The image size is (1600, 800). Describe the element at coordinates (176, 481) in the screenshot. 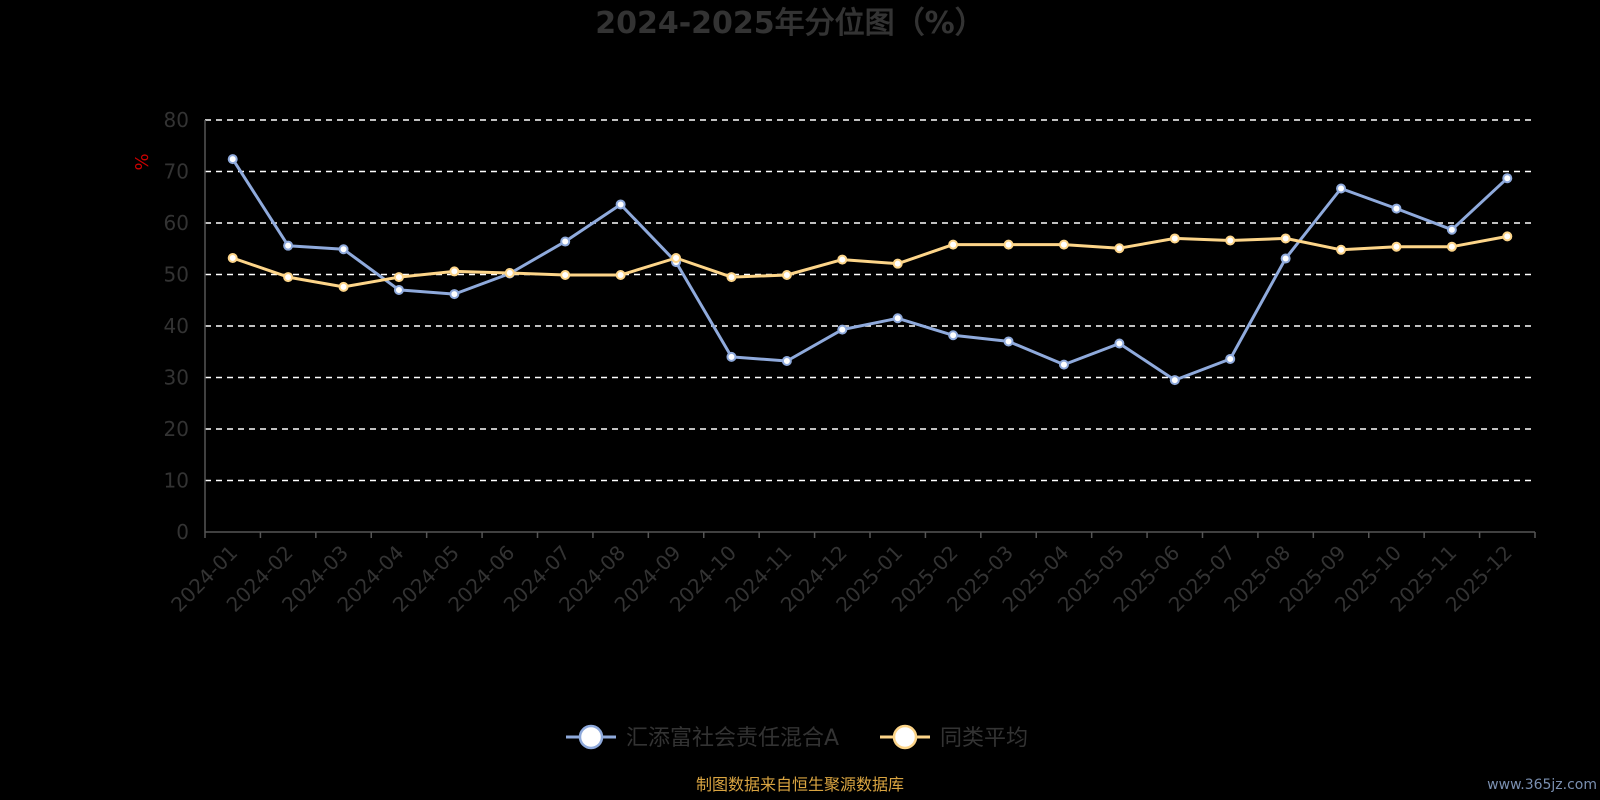

I see `y-tick-label: 10` at that location.